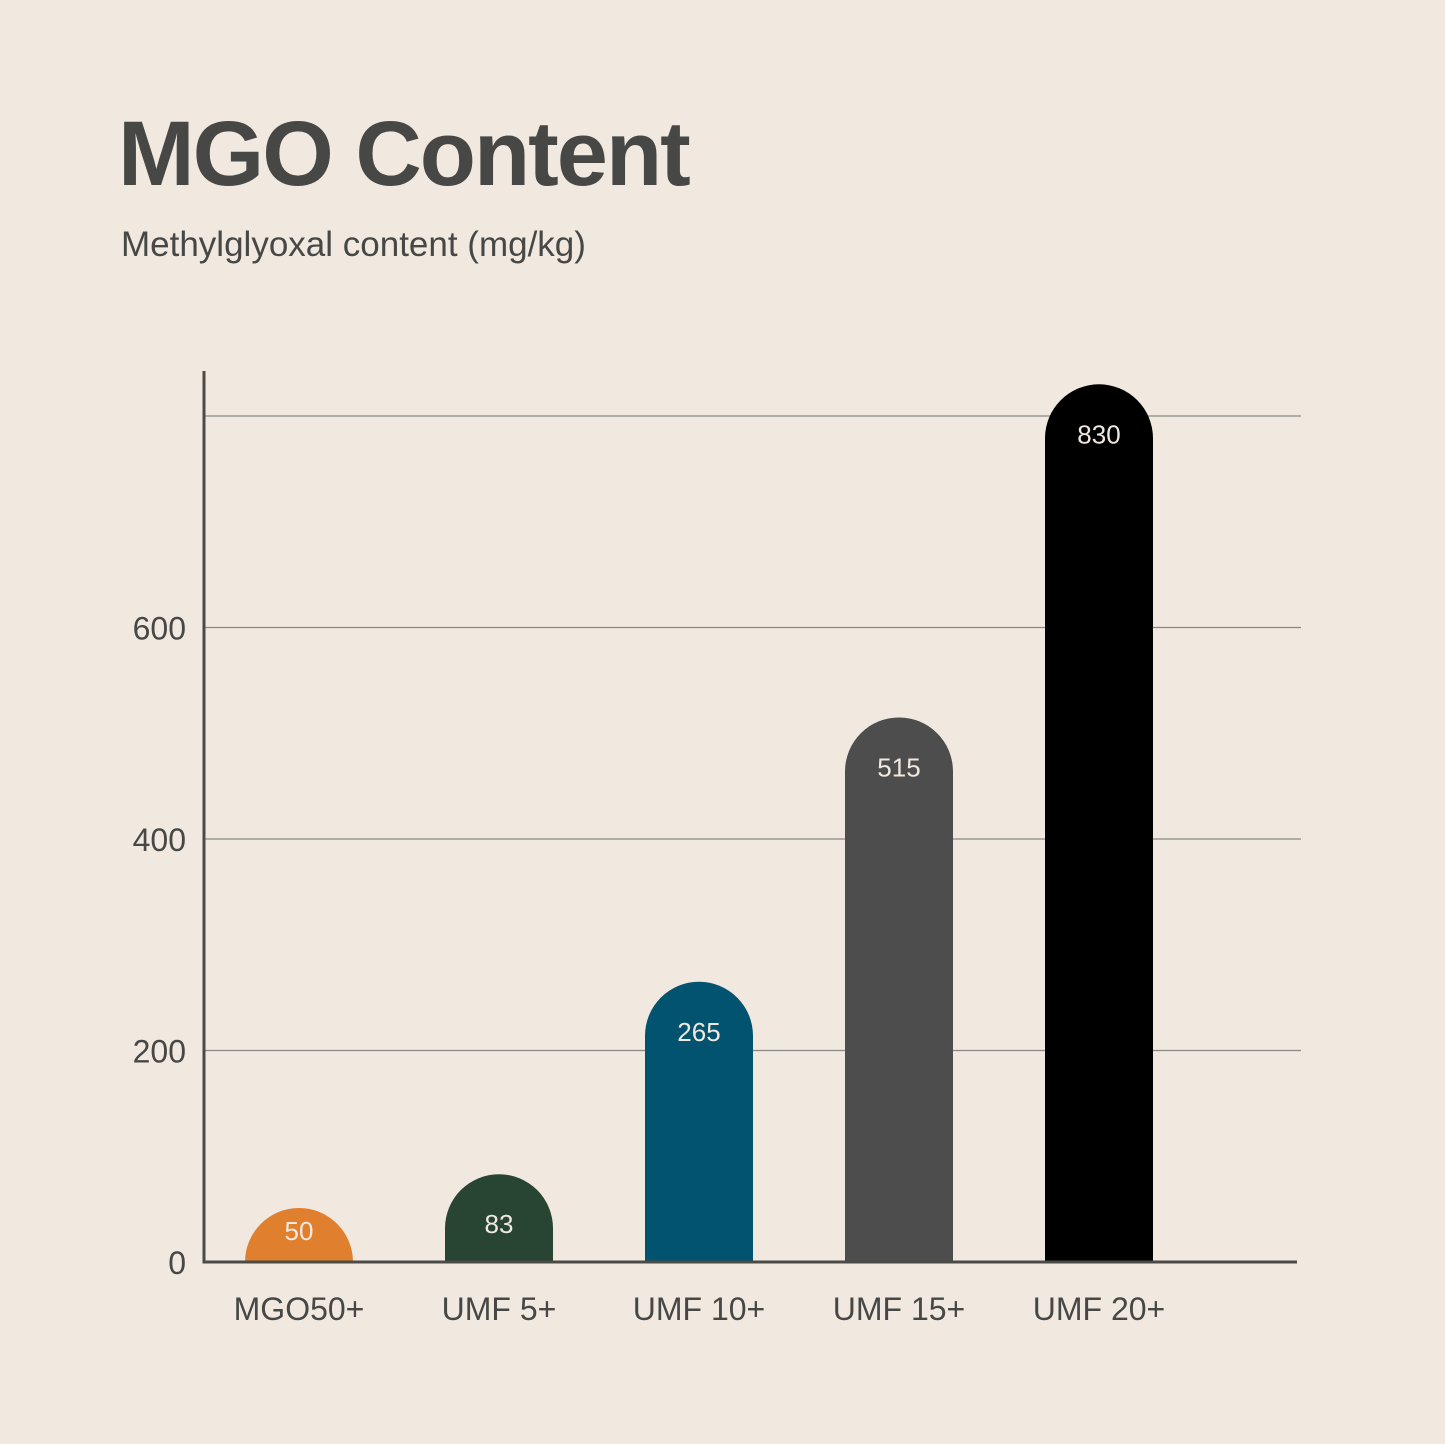  What do you see at coordinates (1099, 823) in the screenshot?
I see `bar-umf-20-` at bounding box center [1099, 823].